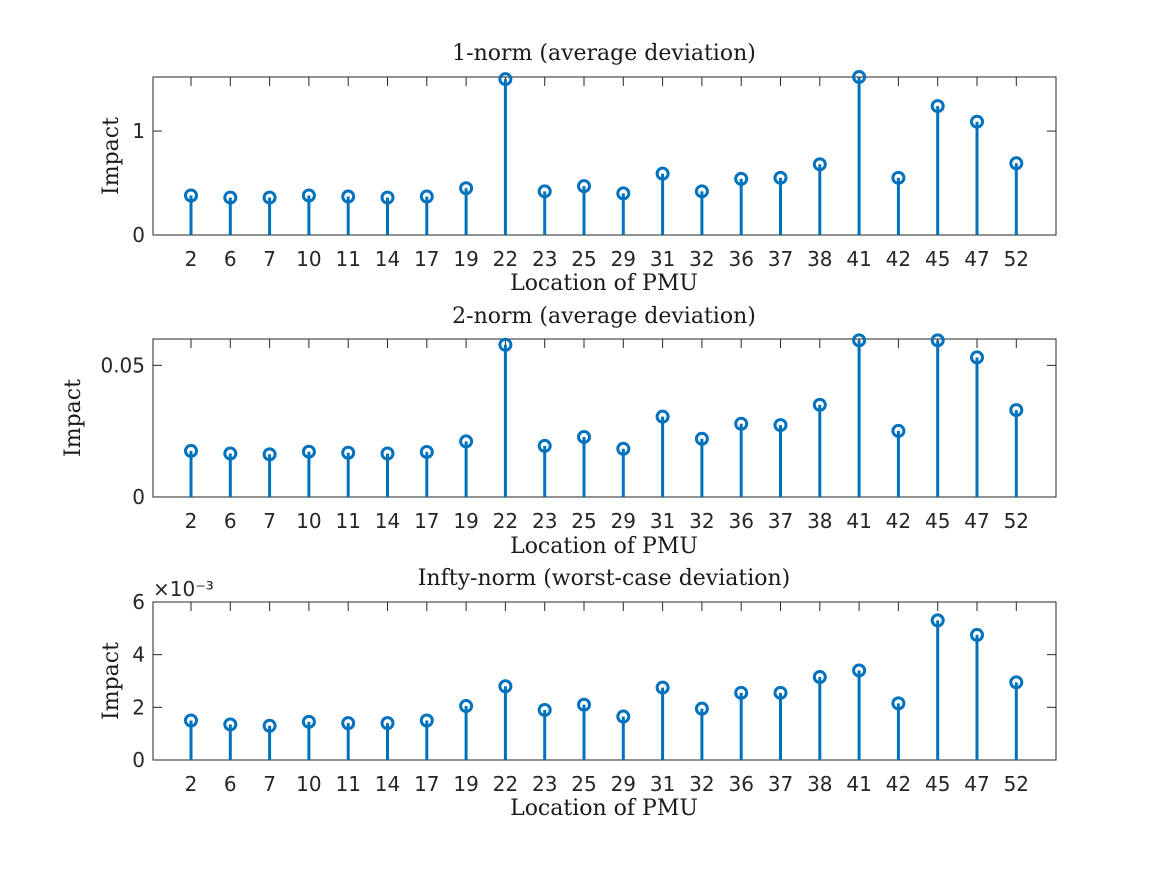 The image size is (1167, 875). I want to click on subplot-2-ytick-label: 0, so click(138, 497).